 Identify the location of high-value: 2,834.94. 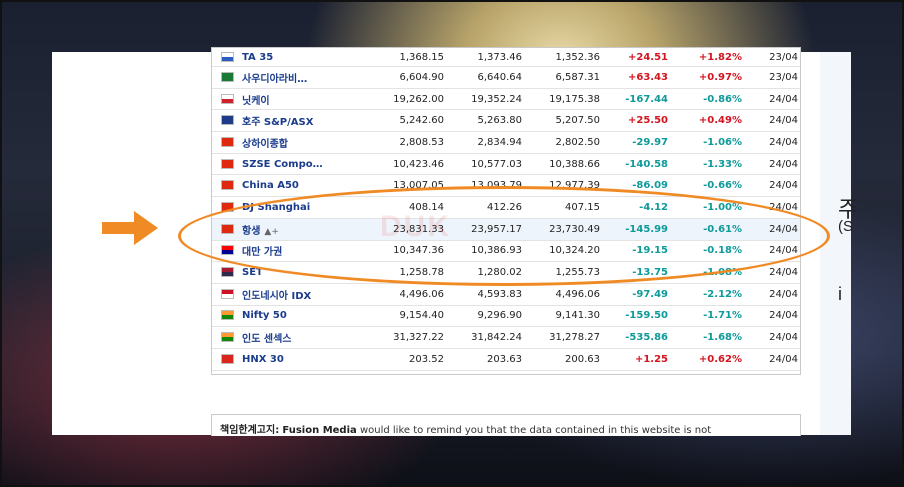
(489, 142).